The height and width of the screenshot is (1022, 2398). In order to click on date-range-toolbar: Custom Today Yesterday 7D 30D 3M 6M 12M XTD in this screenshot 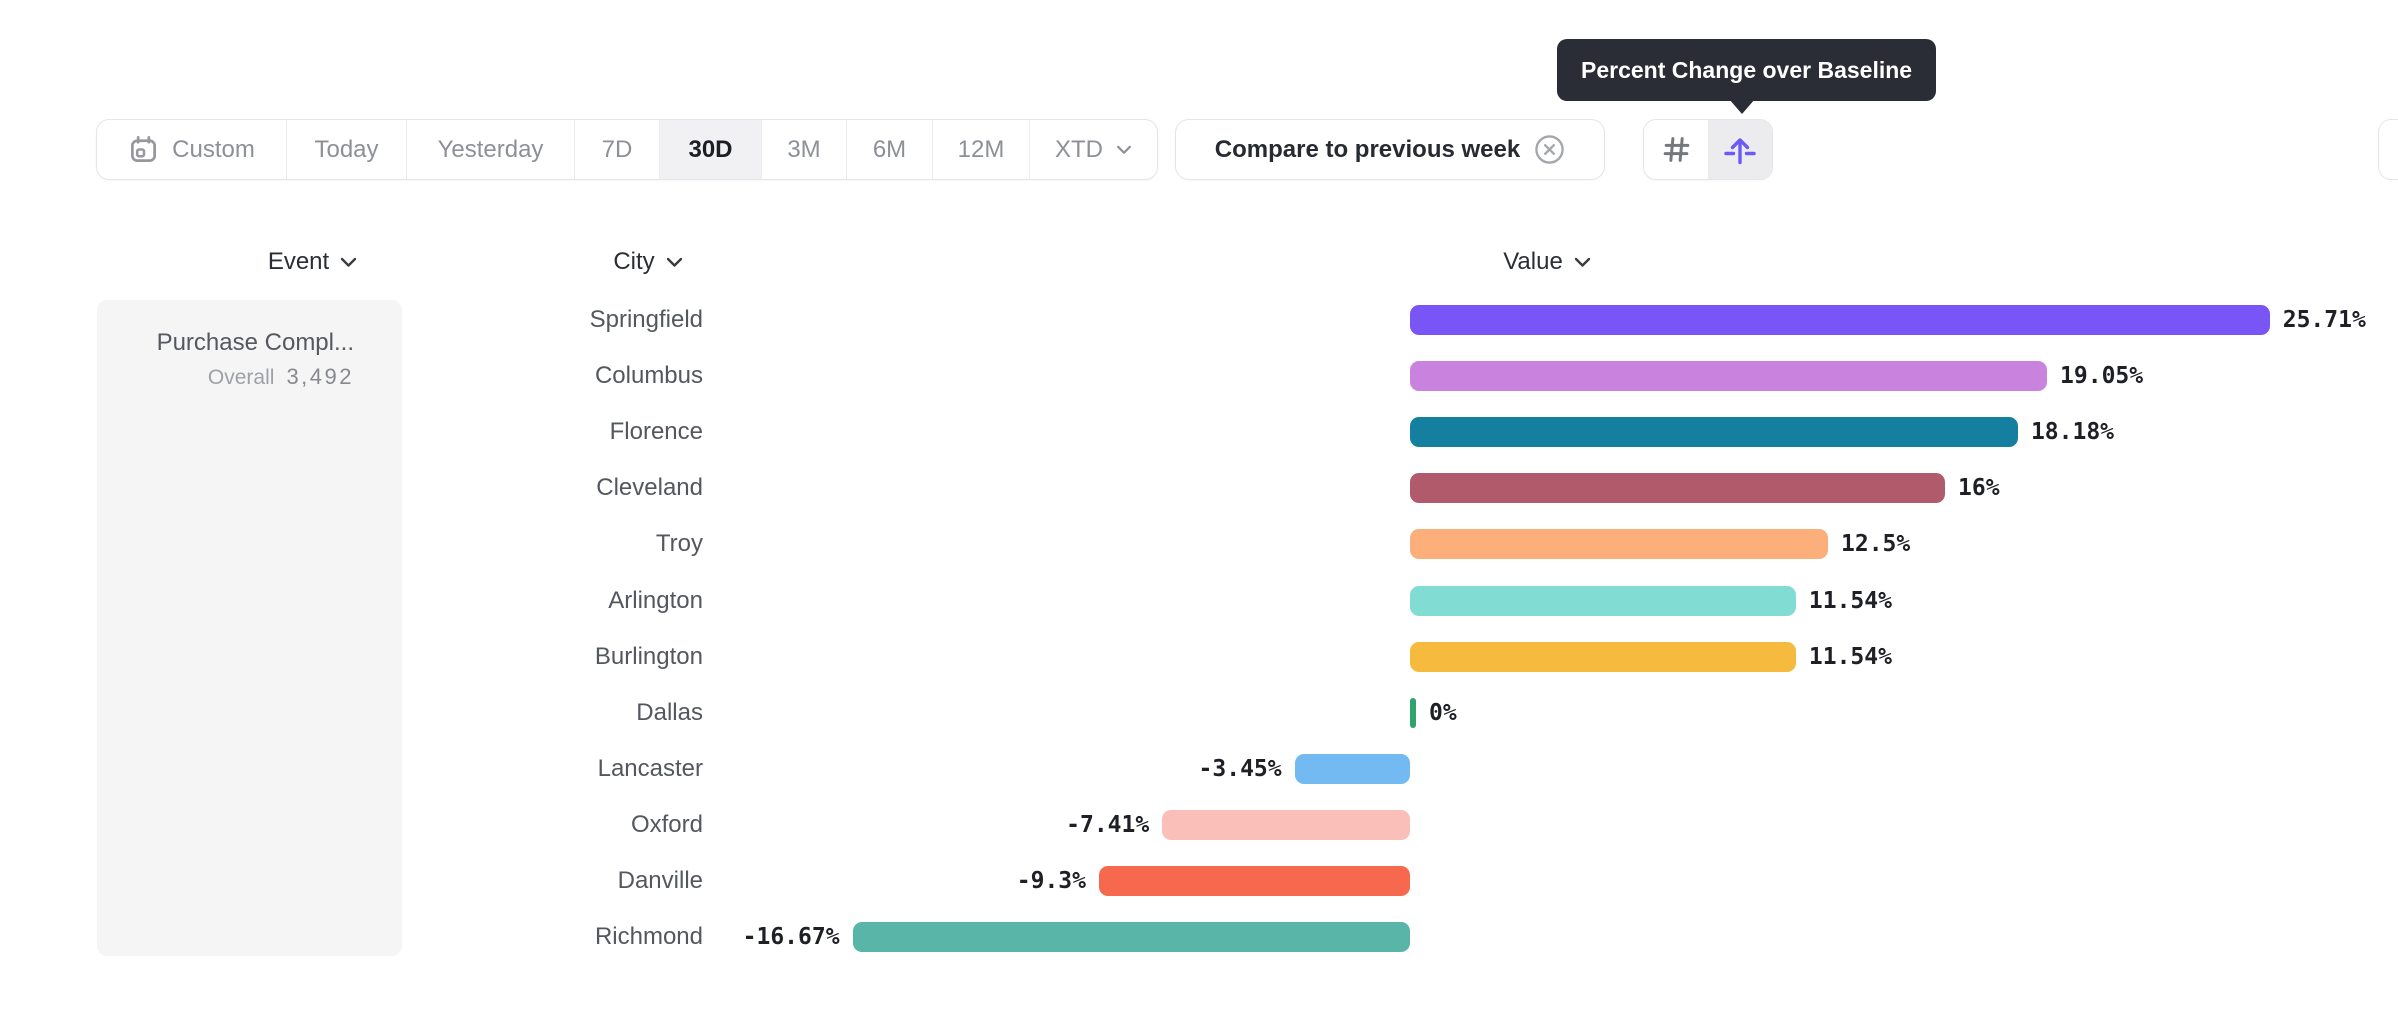, I will do `click(627, 149)`.